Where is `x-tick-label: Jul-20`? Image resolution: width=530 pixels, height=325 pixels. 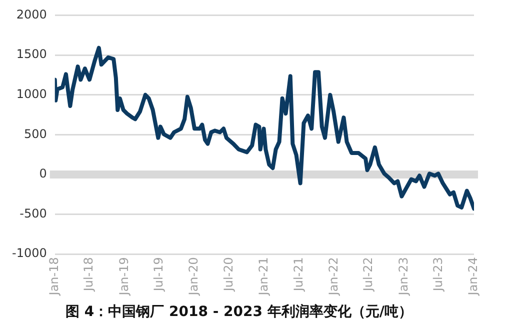
x-tick-label: Jul-20 is located at coordinates (228, 274).